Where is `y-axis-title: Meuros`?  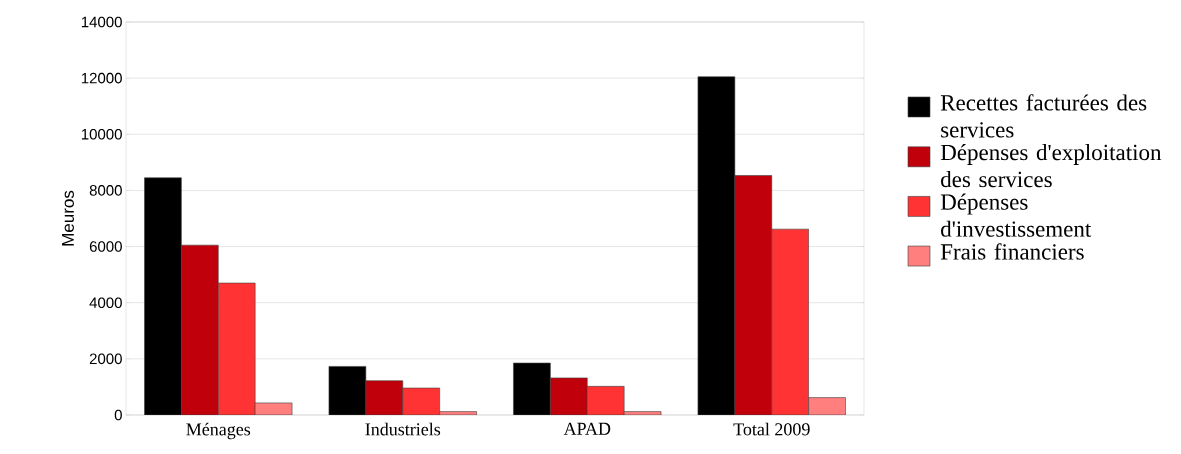
y-axis-title: Meuros is located at coordinates (68, 218).